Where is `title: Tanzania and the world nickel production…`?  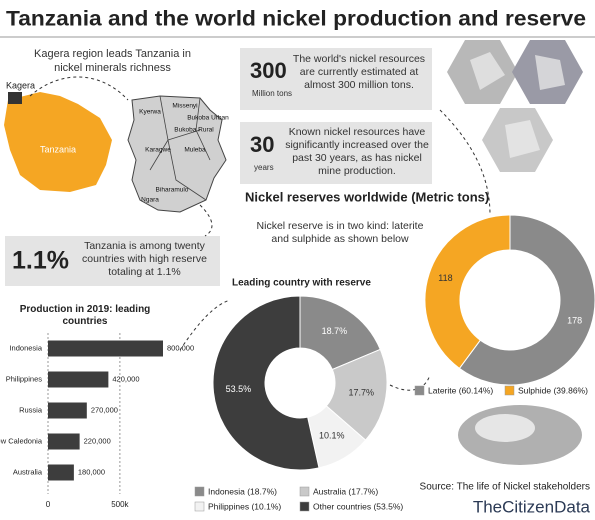
title: Tanzania and the world nickel production… is located at coordinates (296, 19).